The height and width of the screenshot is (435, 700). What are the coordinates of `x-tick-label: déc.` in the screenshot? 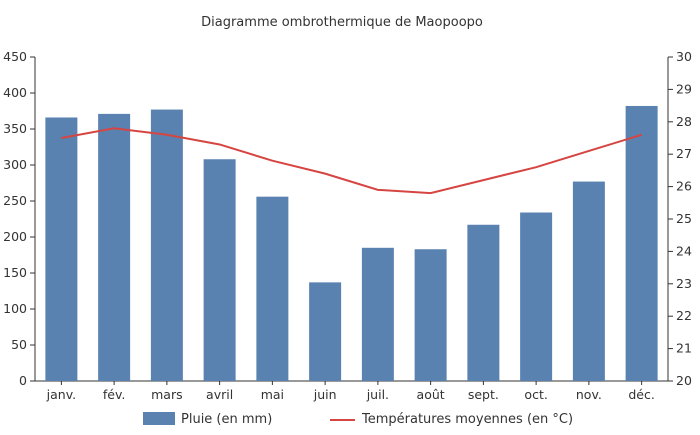 It's located at (641, 394).